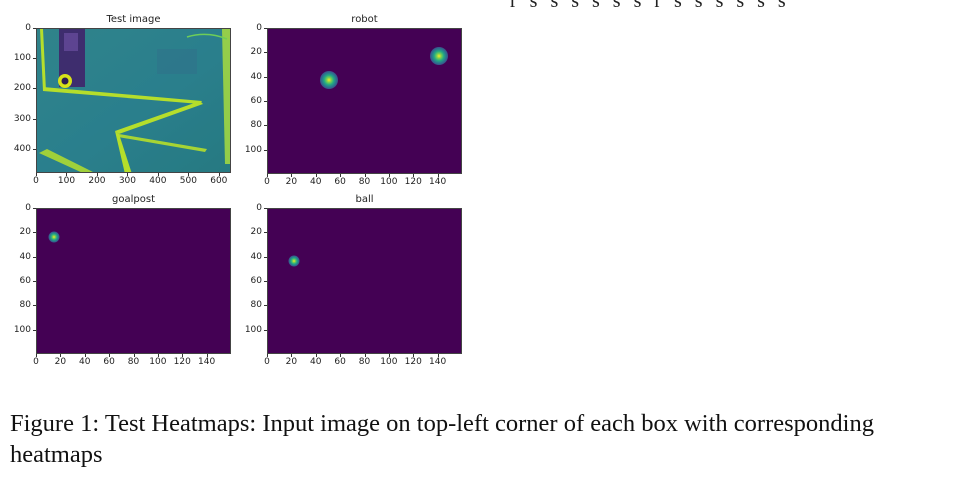 The height and width of the screenshot is (480, 966). I want to click on y-tick-label: 400, so click(22, 148).